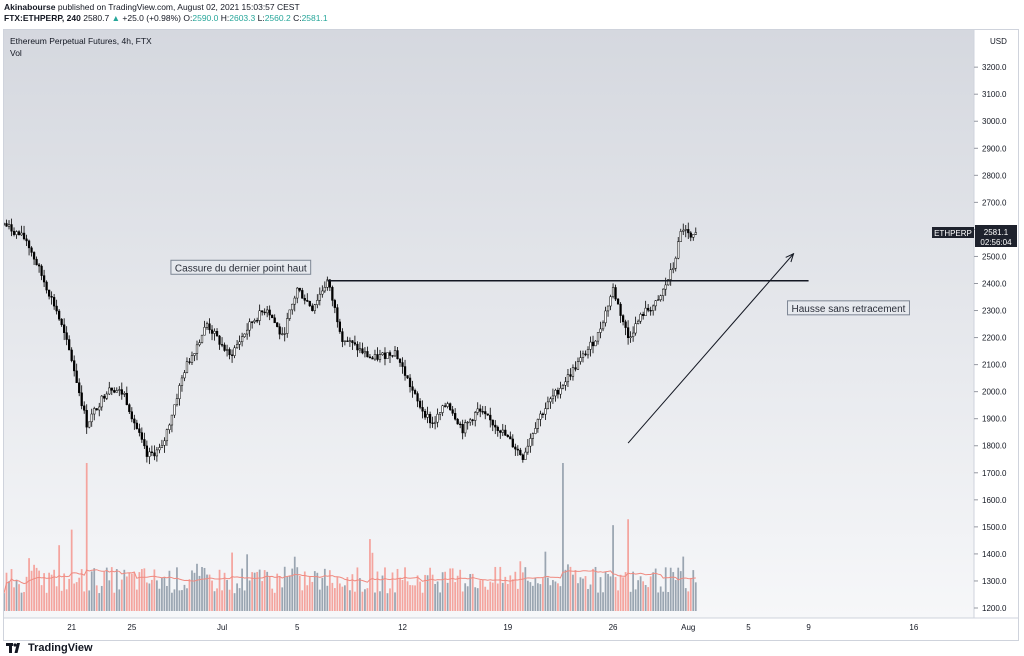  Describe the element at coordinates (242, 18) in the screenshot. I see `ohlc-high-value: 2603.3` at that location.